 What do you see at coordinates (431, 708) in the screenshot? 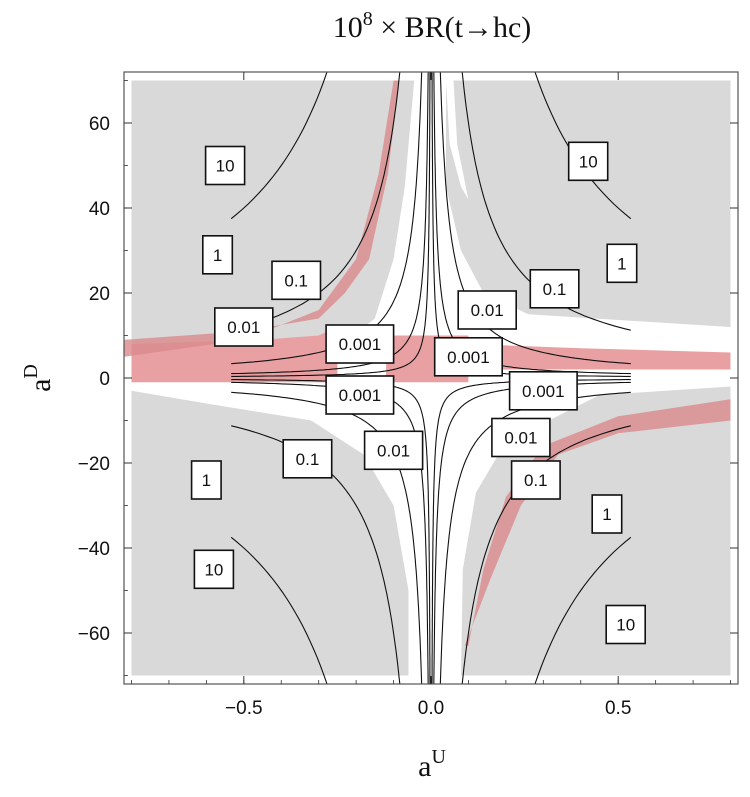
I see `x-tick-label: 0.0` at bounding box center [431, 708].